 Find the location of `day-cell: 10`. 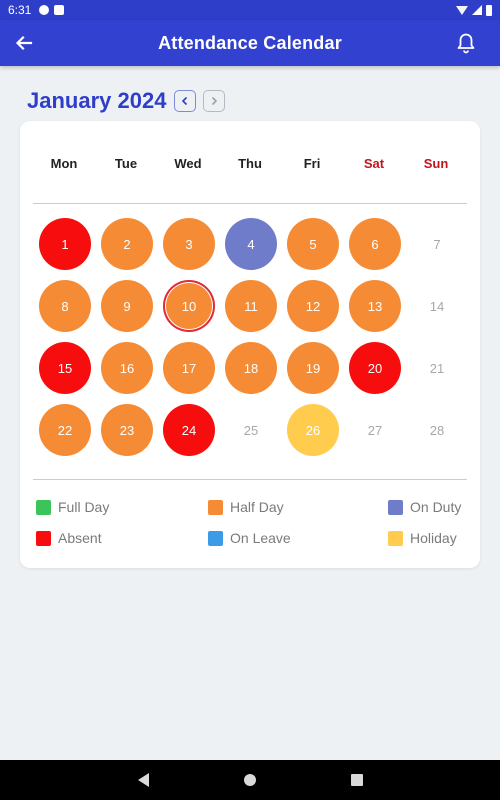

day-cell: 10 is located at coordinates (189, 306).